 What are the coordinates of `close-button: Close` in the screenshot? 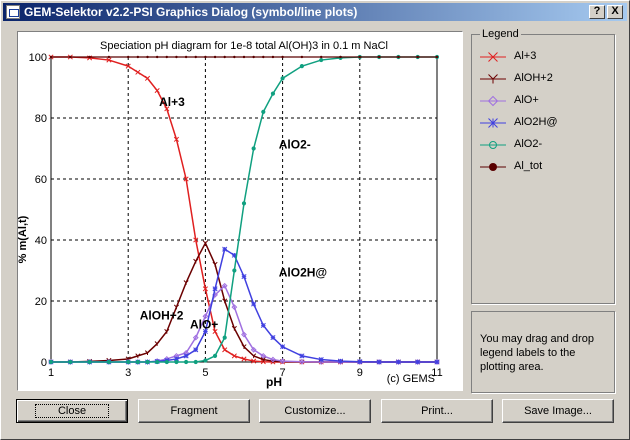 It's located at (72, 411).